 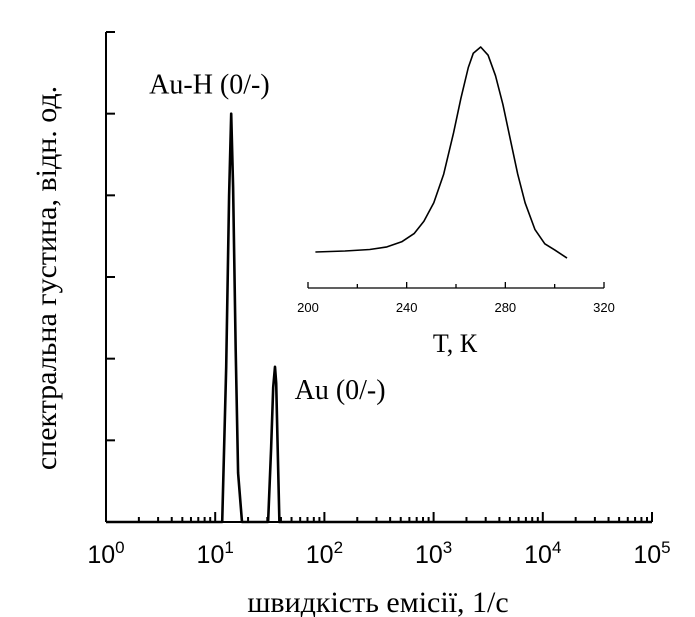 What do you see at coordinates (433, 553) in the screenshot?
I see `x-tick-label: 10³` at bounding box center [433, 553].